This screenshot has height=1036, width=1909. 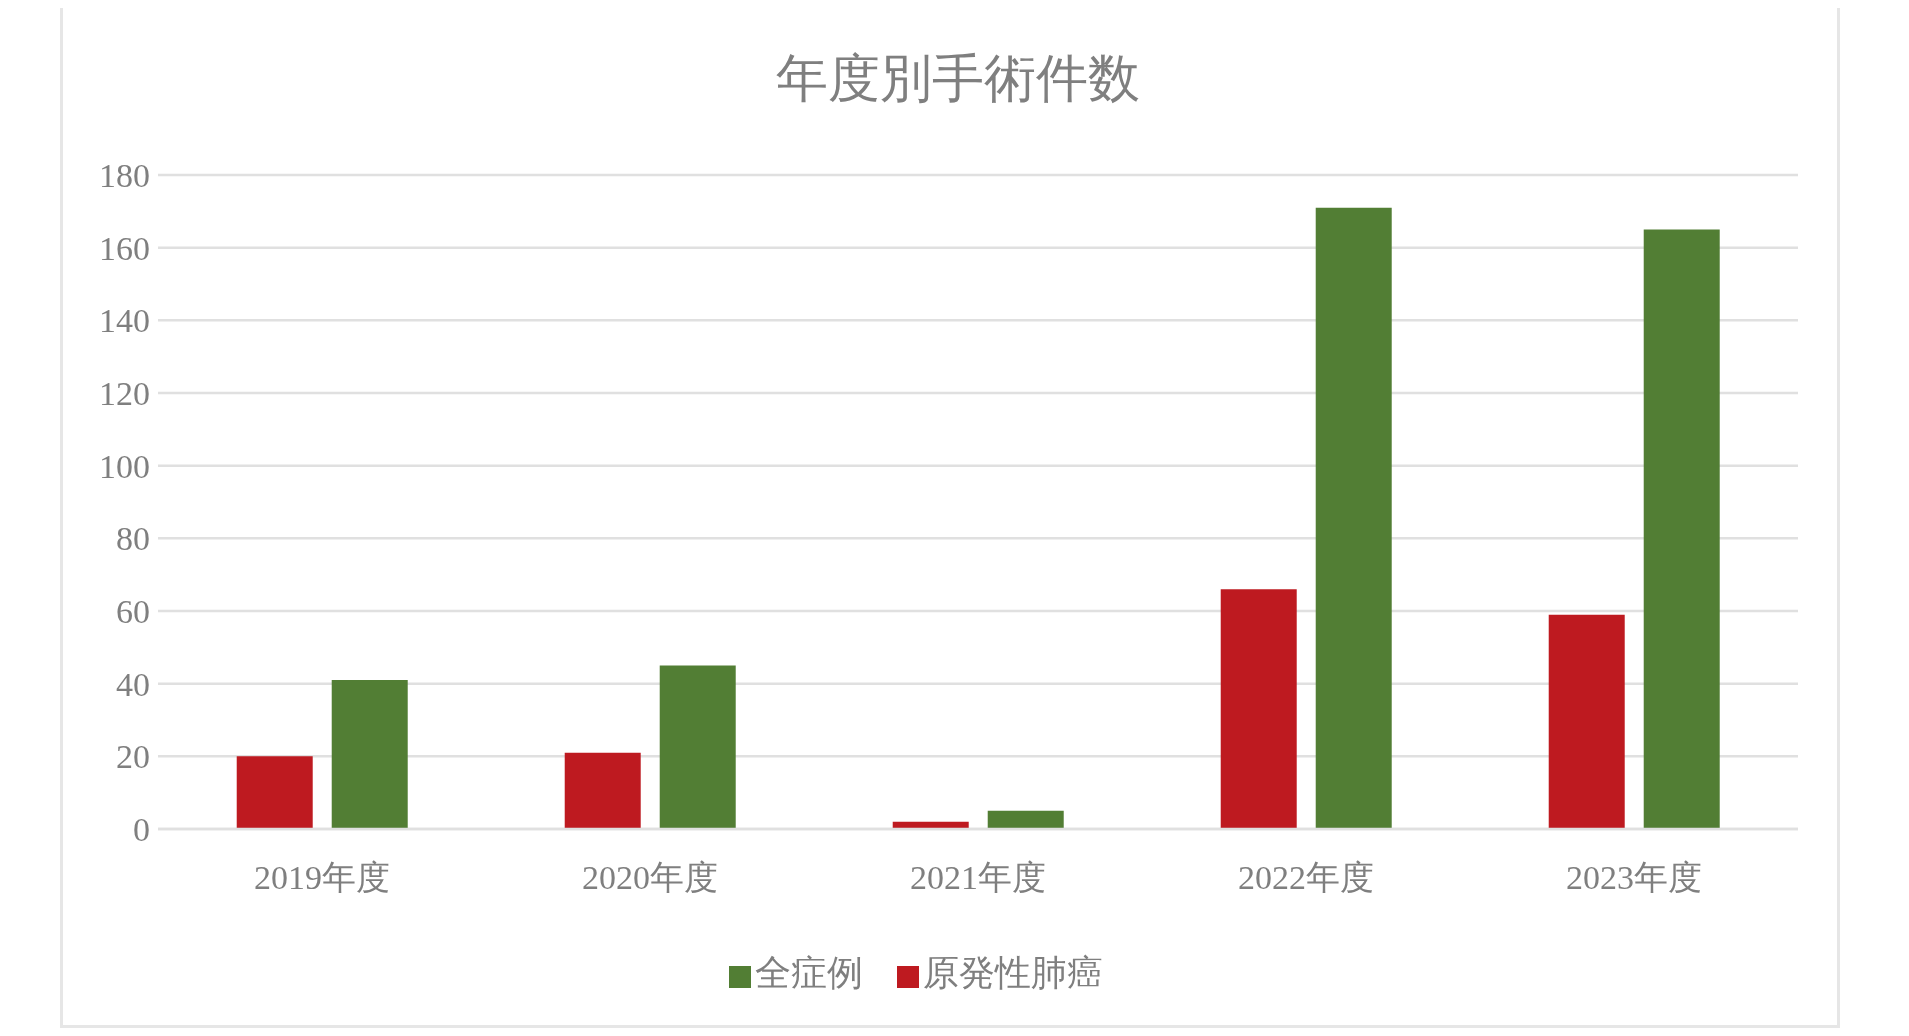 I want to click on x-tick-label: 2019年度, so click(x=322, y=878).